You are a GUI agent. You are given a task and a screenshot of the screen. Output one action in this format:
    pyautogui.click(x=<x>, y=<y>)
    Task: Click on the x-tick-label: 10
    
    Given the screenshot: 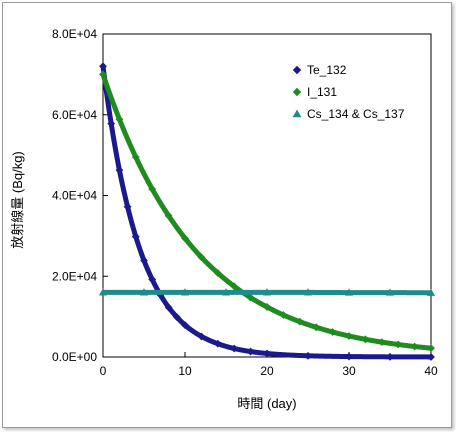 What is the action you would take?
    pyautogui.click(x=185, y=371)
    